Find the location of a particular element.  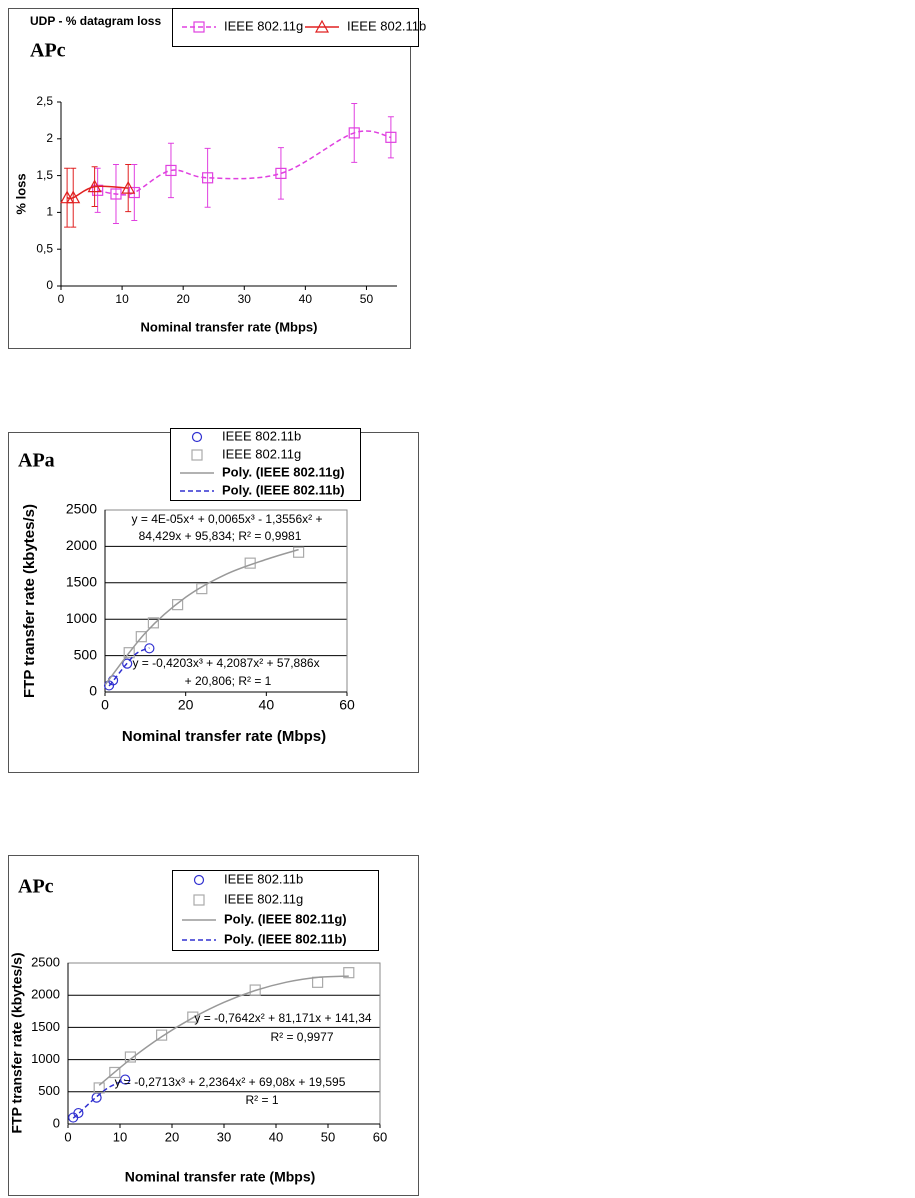

y-tick-label: 2,5 is located at coordinates (44, 101).